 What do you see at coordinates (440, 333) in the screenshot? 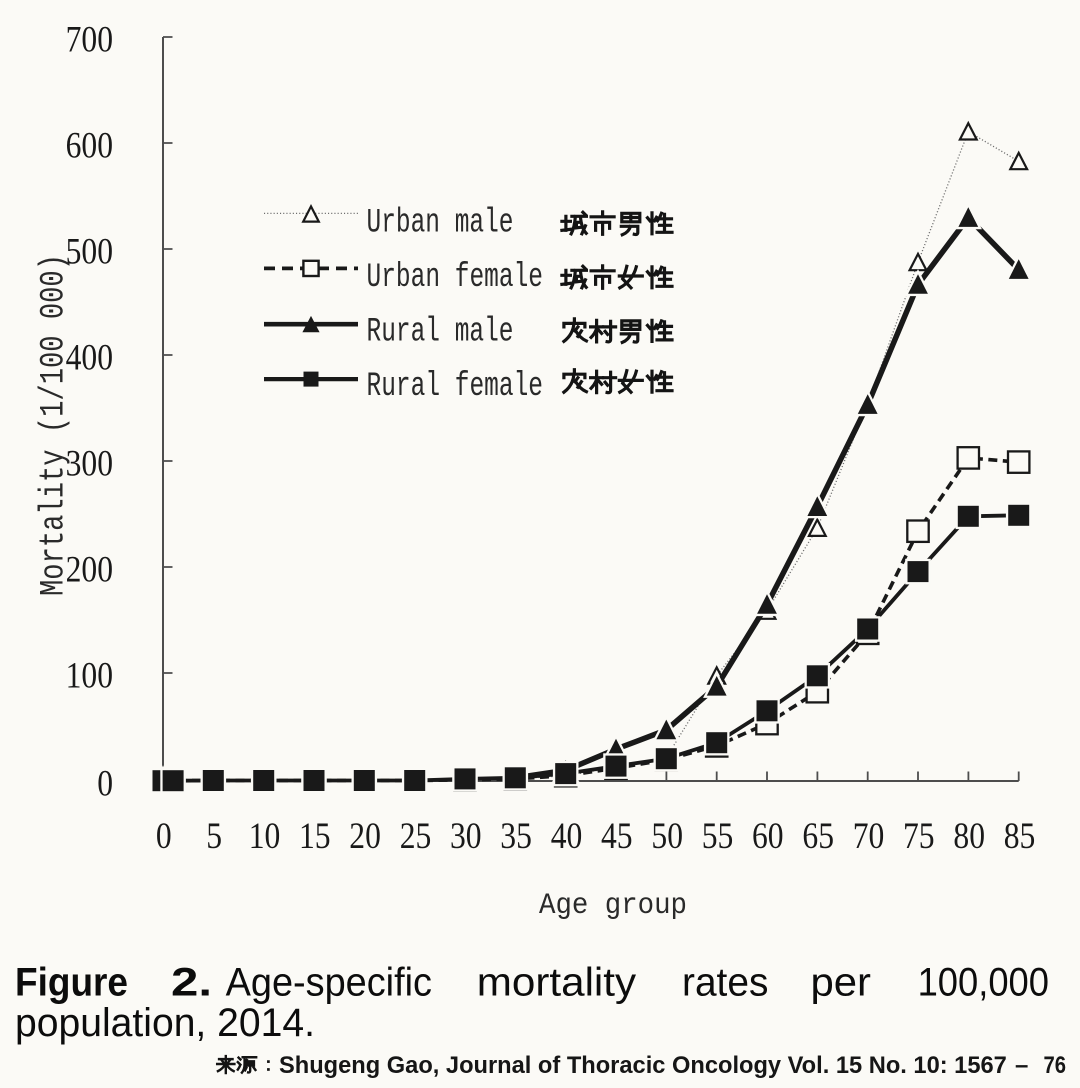
I see `svg-text: Rural male` at bounding box center [440, 333].